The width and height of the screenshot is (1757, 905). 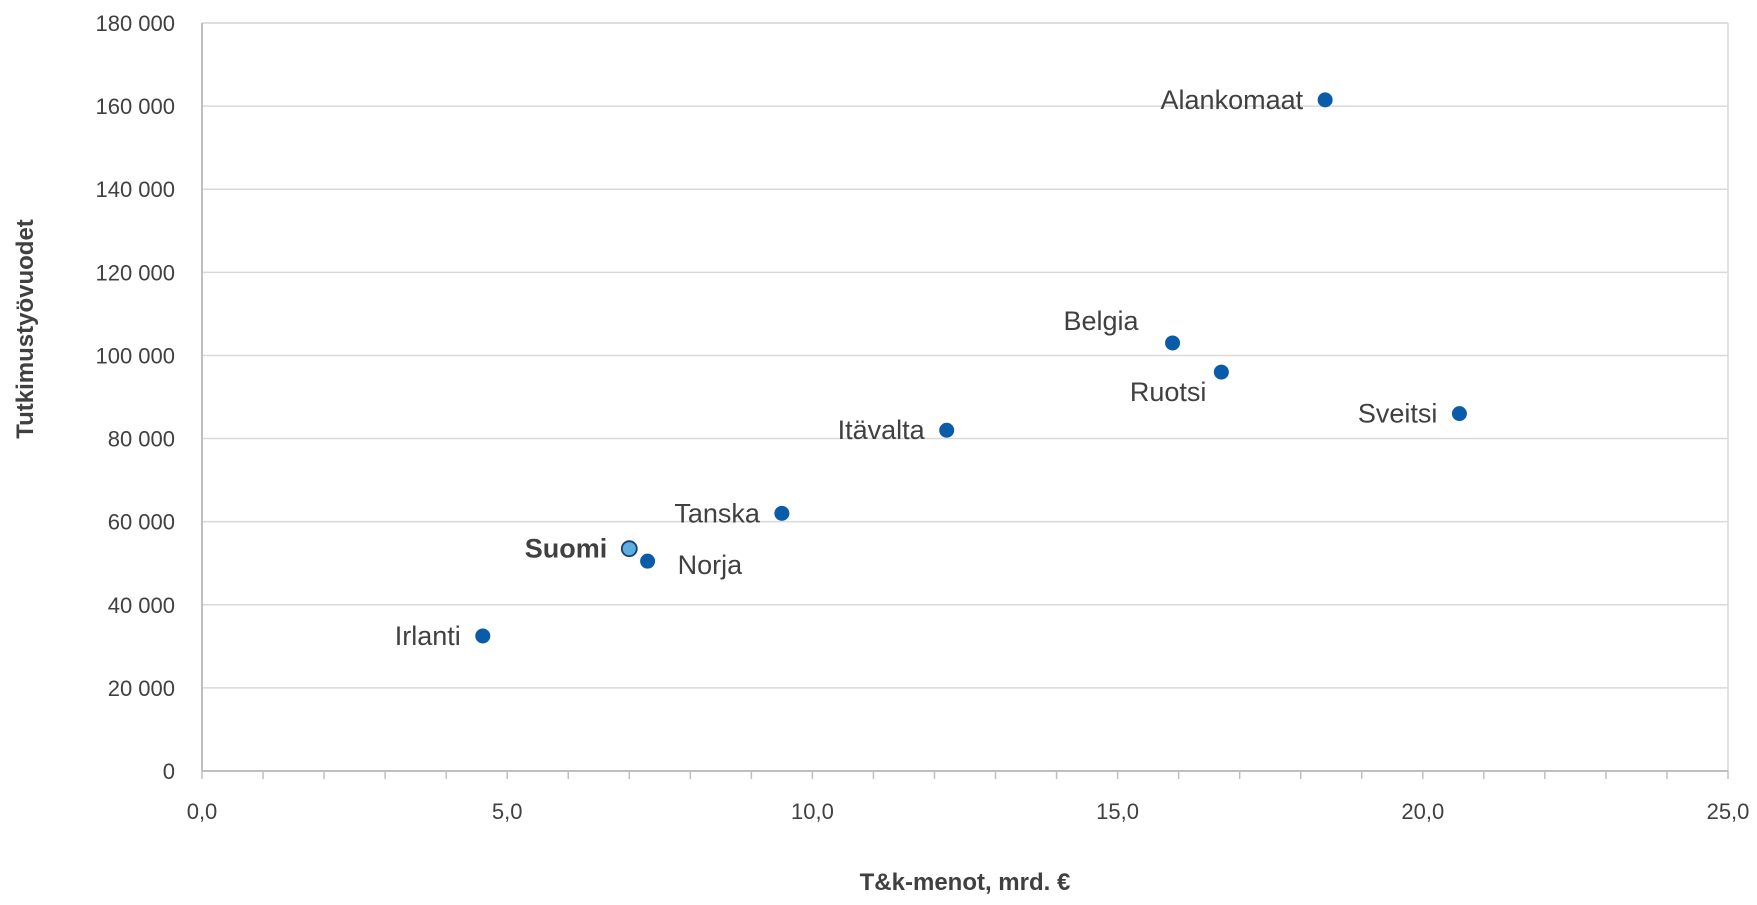 What do you see at coordinates (1325, 100) in the screenshot?
I see `data-point-alankomaat` at bounding box center [1325, 100].